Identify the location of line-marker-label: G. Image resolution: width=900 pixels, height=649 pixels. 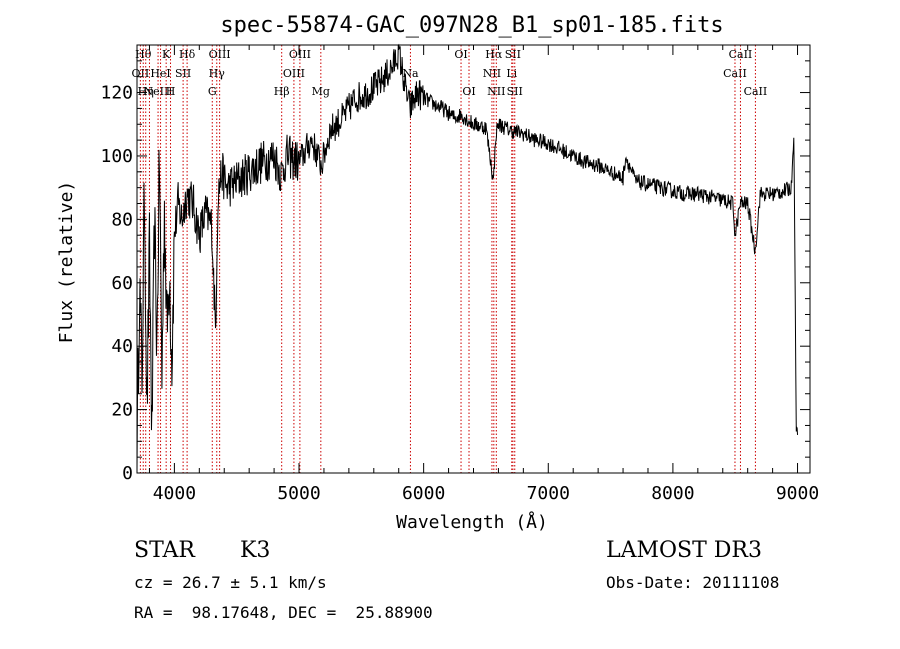
(212, 91).